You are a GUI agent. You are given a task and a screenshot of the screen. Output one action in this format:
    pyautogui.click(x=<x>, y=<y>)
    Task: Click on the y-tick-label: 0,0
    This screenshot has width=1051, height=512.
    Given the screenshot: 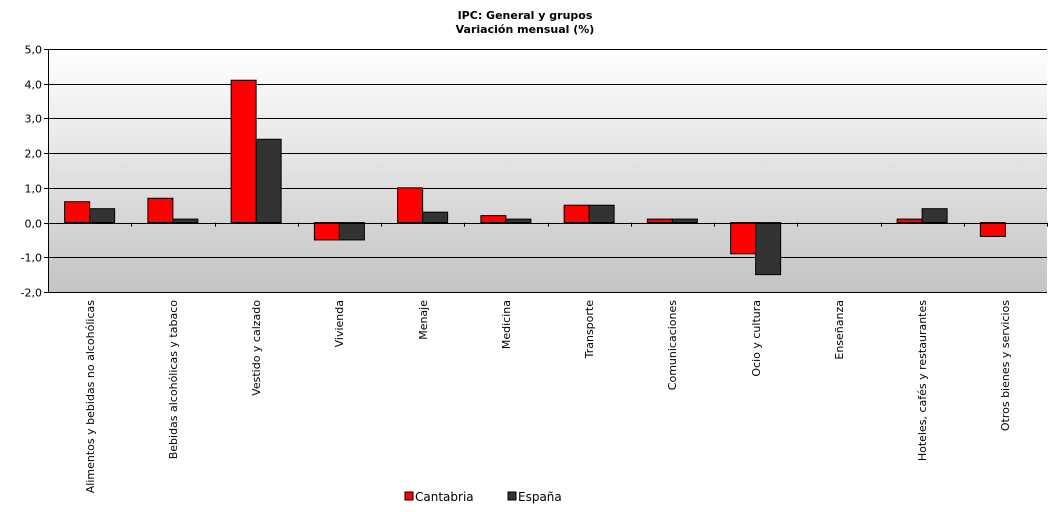 What is the action you would take?
    pyautogui.click(x=34, y=224)
    